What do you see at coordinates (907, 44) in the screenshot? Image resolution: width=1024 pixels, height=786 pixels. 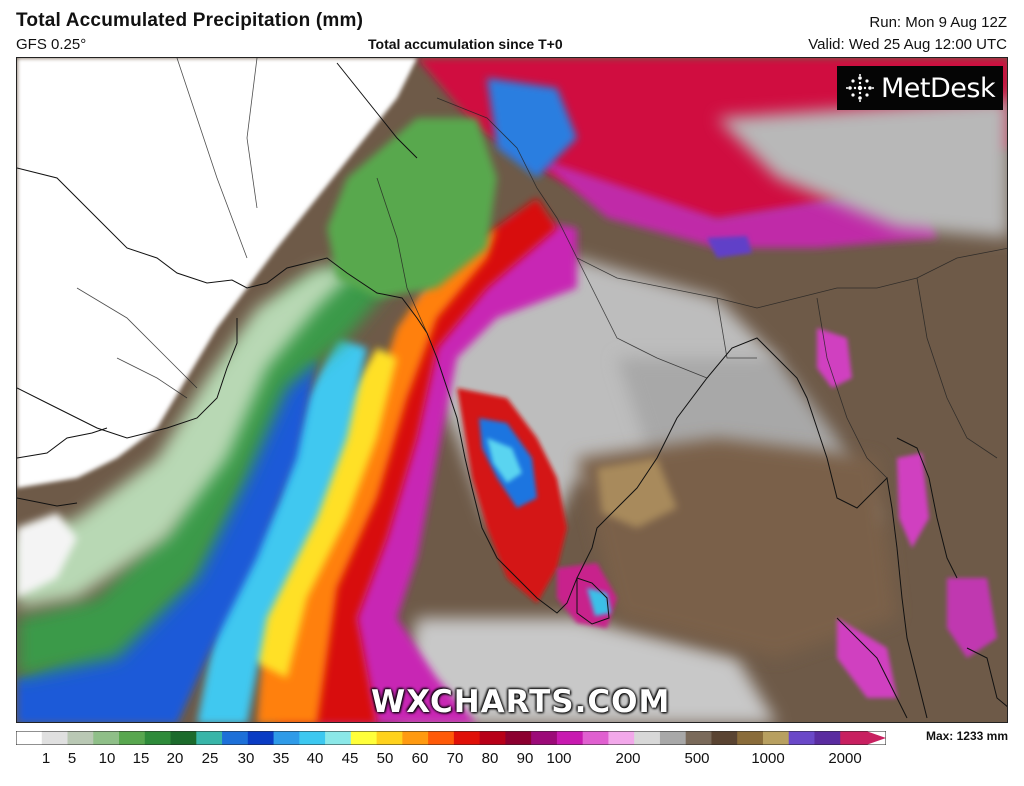 I see `valid-time: Valid: Wed 25 Aug 12:00 UTC` at bounding box center [907, 44].